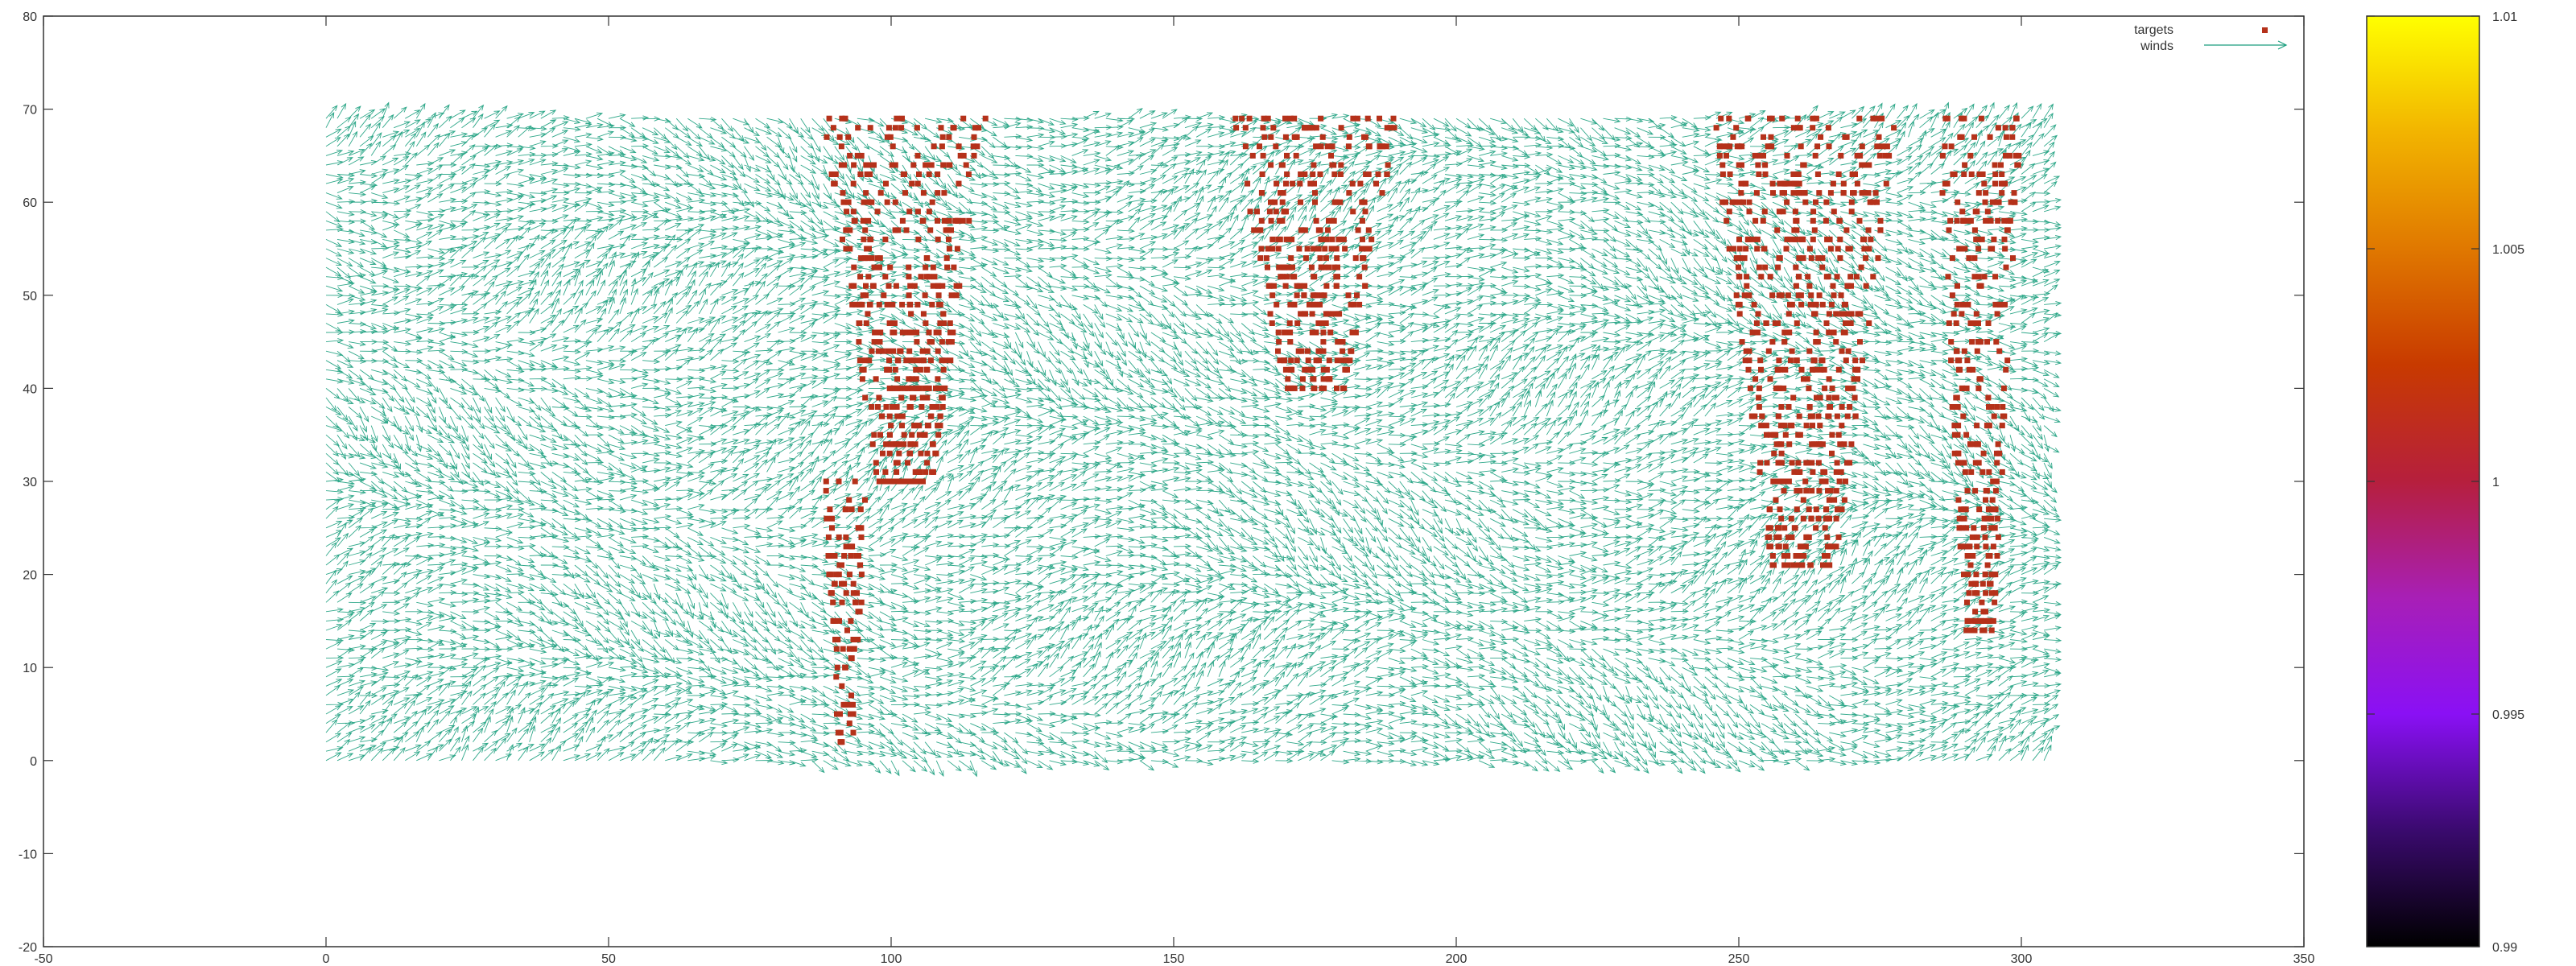 The height and width of the screenshot is (966, 2576). I want to click on x-tick-label: -50, so click(43, 959).